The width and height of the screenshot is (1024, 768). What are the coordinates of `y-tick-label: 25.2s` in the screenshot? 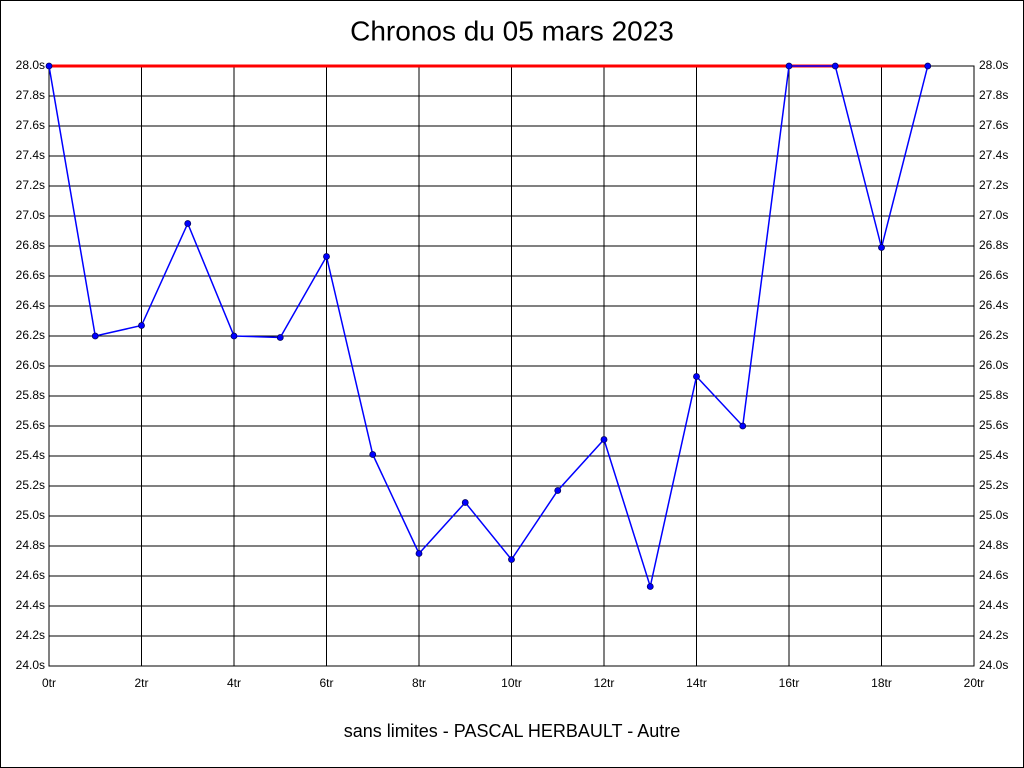 It's located at (30, 485).